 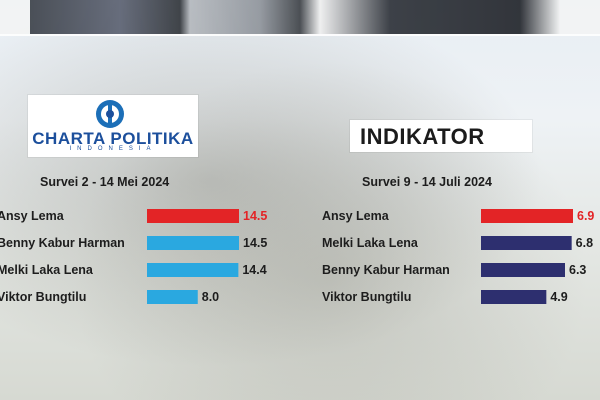 What do you see at coordinates (356, 216) in the screenshot?
I see `chart2-category-label: Ansy Lema` at bounding box center [356, 216].